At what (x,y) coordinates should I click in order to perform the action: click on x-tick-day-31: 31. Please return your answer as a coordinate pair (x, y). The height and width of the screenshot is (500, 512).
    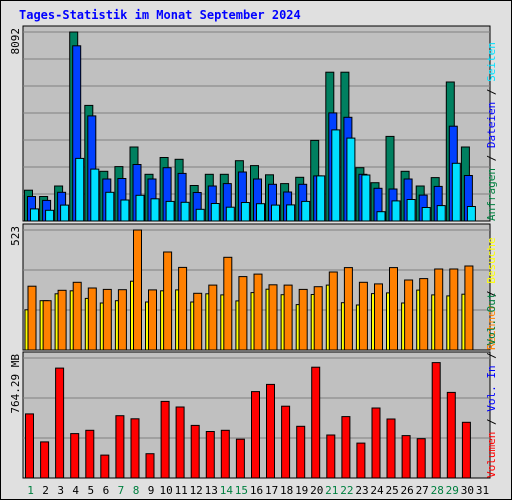
    Looking at the image, I should click on (482, 490).